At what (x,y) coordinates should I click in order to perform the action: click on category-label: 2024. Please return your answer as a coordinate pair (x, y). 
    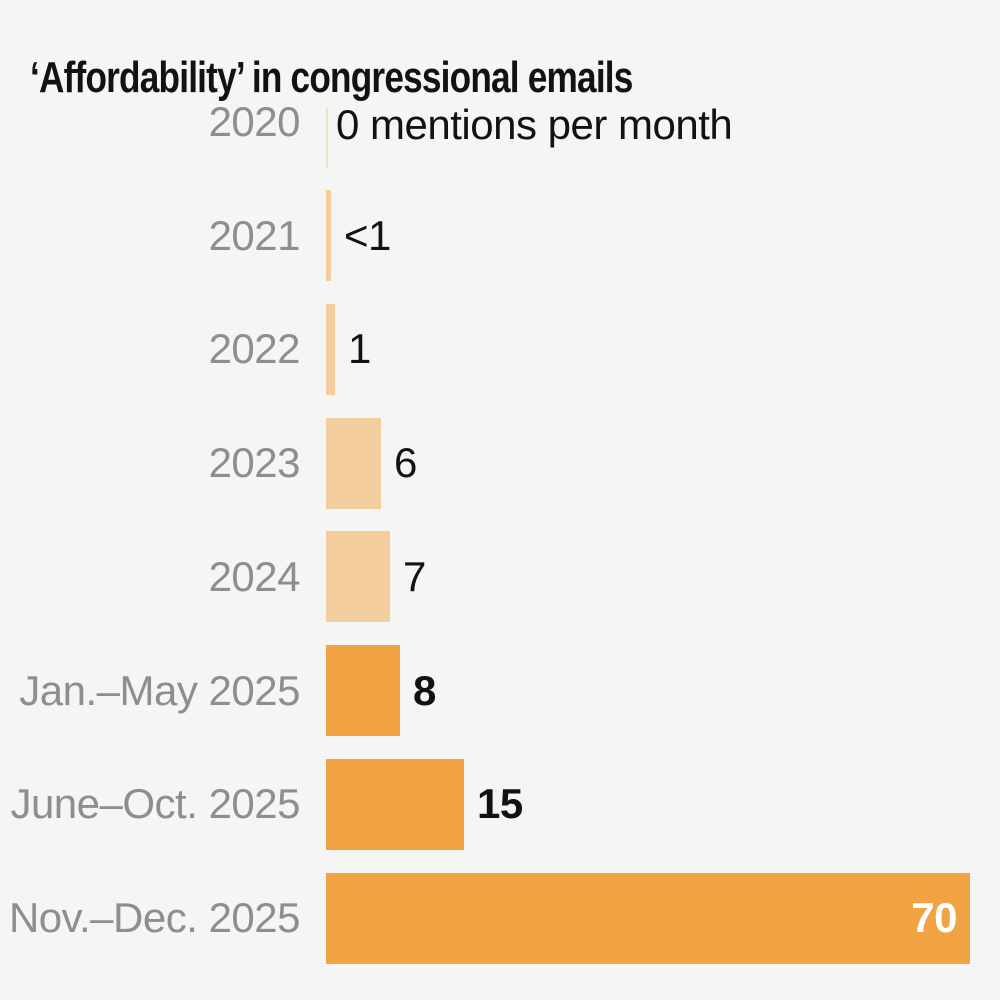
    Looking at the image, I should click on (254, 576).